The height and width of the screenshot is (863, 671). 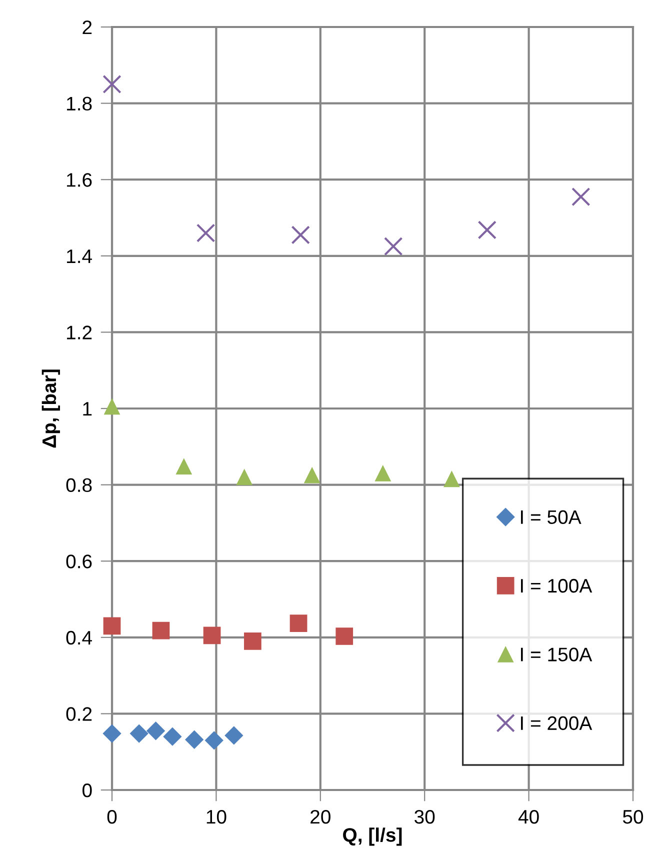 I want to click on x-tick-label: 50, so click(x=633, y=817).